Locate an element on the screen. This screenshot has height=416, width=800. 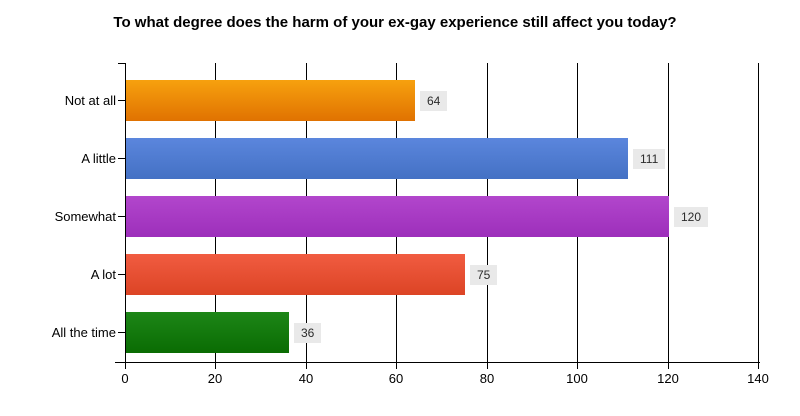
value-label-a-little: 111 is located at coordinates (649, 158).